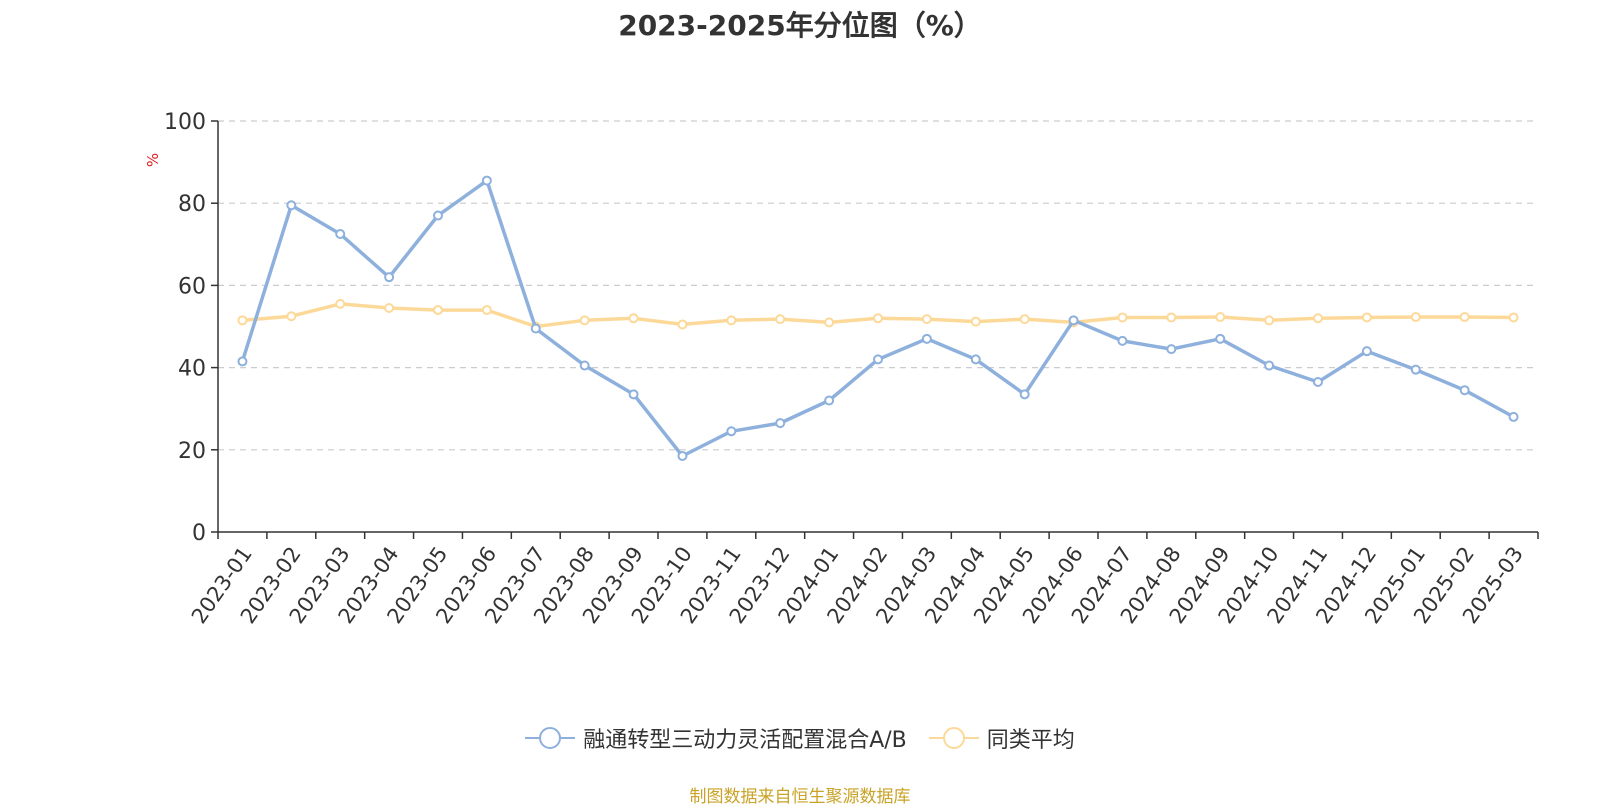 The image size is (1600, 807). I want to click on y-tick-label: 0, so click(199, 533).